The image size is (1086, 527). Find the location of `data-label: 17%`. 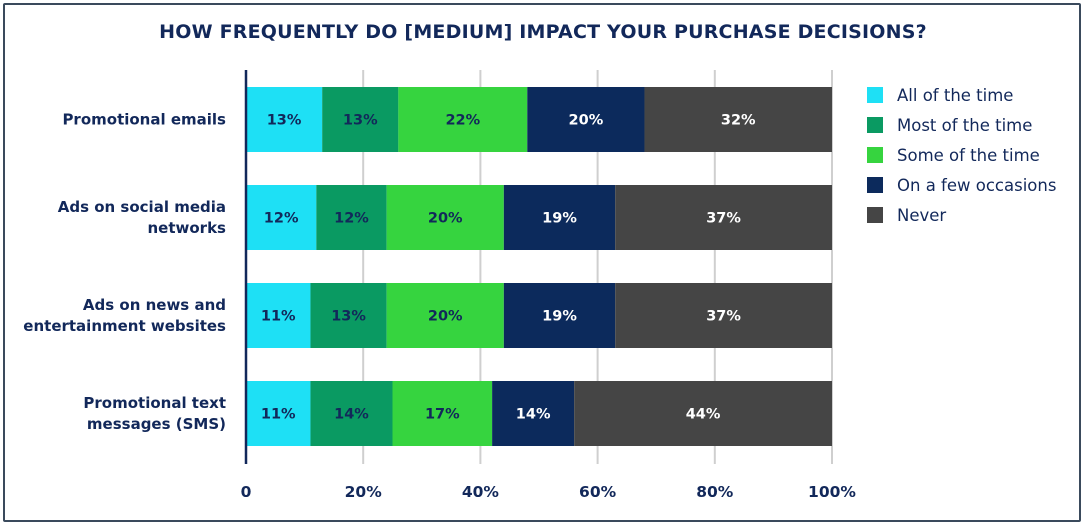

data-label: 17% is located at coordinates (442, 415).